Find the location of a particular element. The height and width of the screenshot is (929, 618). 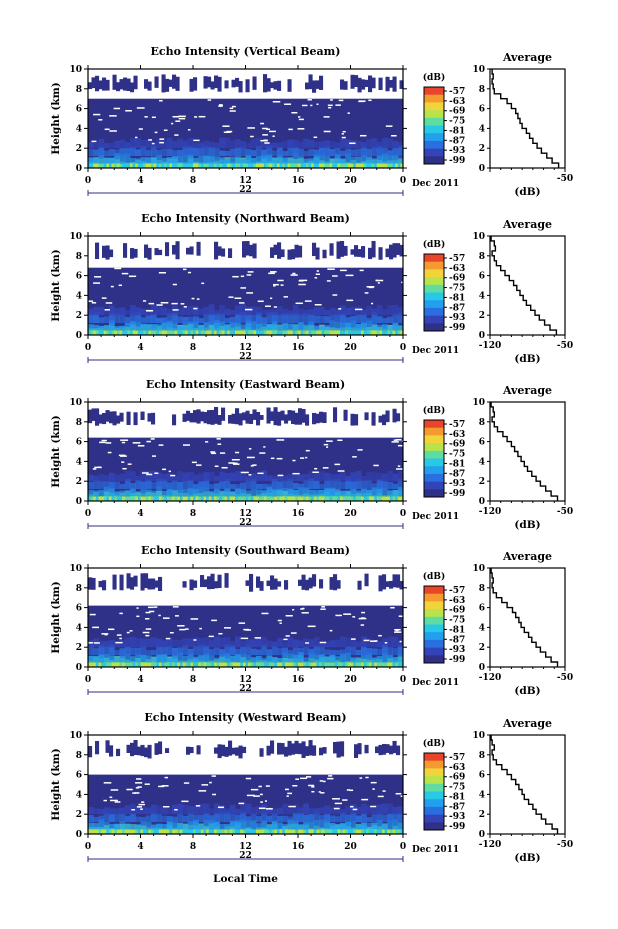

average-frame is located at coordinates (527, 285).